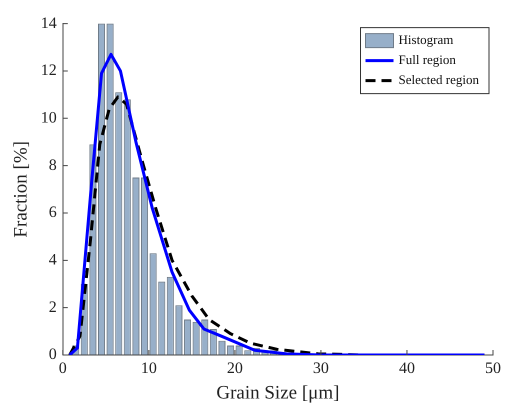 Image resolution: width=513 pixels, height=413 pixels. What do you see at coordinates (278, 393) in the screenshot?
I see `x-axis-title: Grain Size [μm]` at bounding box center [278, 393].